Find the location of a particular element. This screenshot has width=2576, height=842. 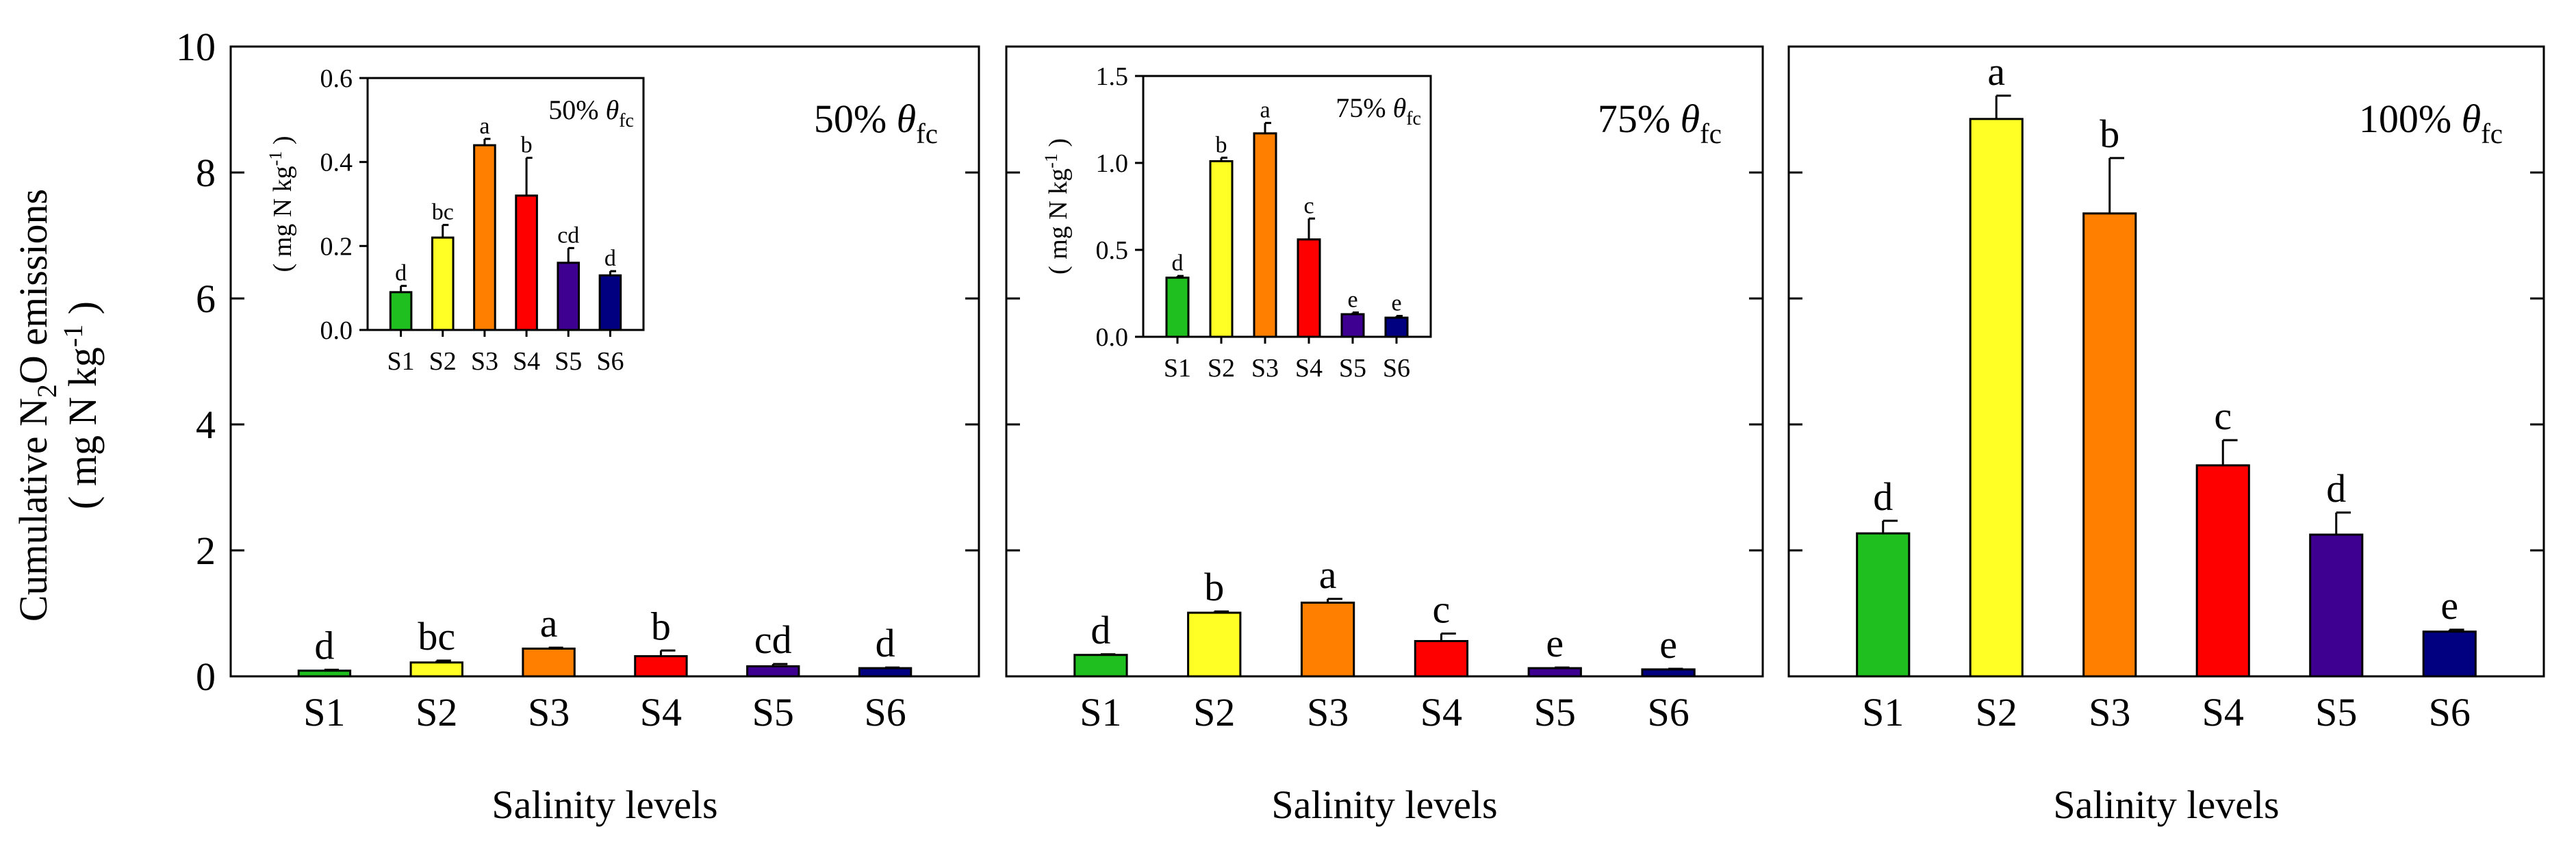

panel-1-error-bar-s2 is located at coordinates (443, 661).